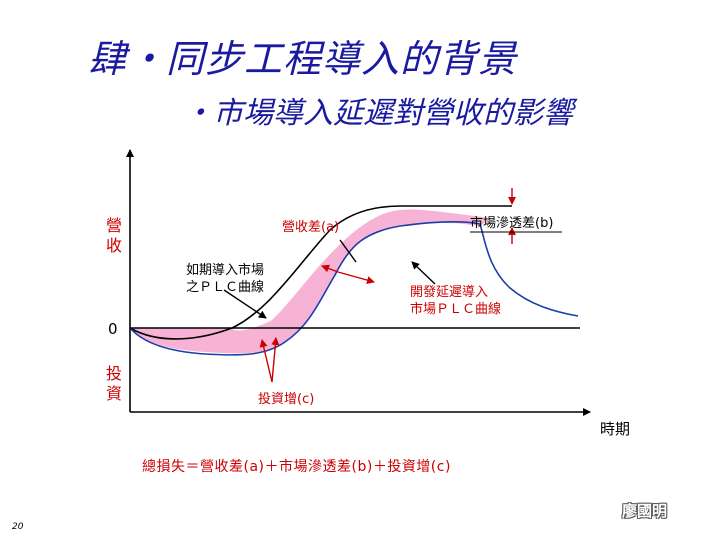 The height and width of the screenshot is (540, 720). Describe the element at coordinates (330, 268) in the screenshot. I see `revenue-diff-arrow-left` at that location.